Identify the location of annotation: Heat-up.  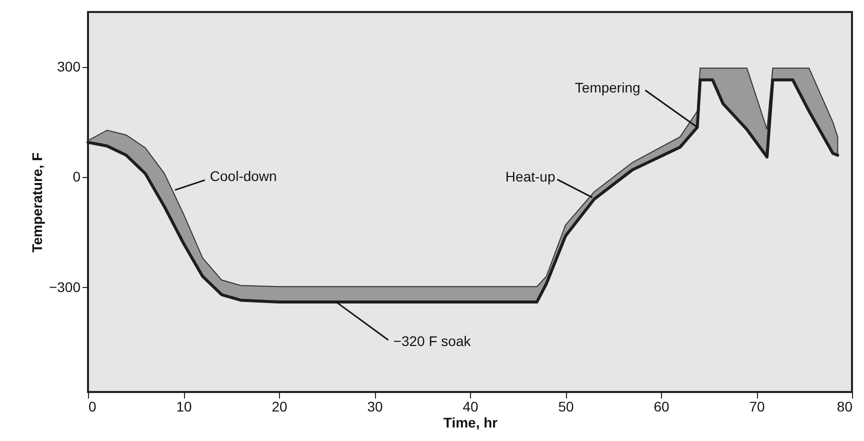
(530, 176).